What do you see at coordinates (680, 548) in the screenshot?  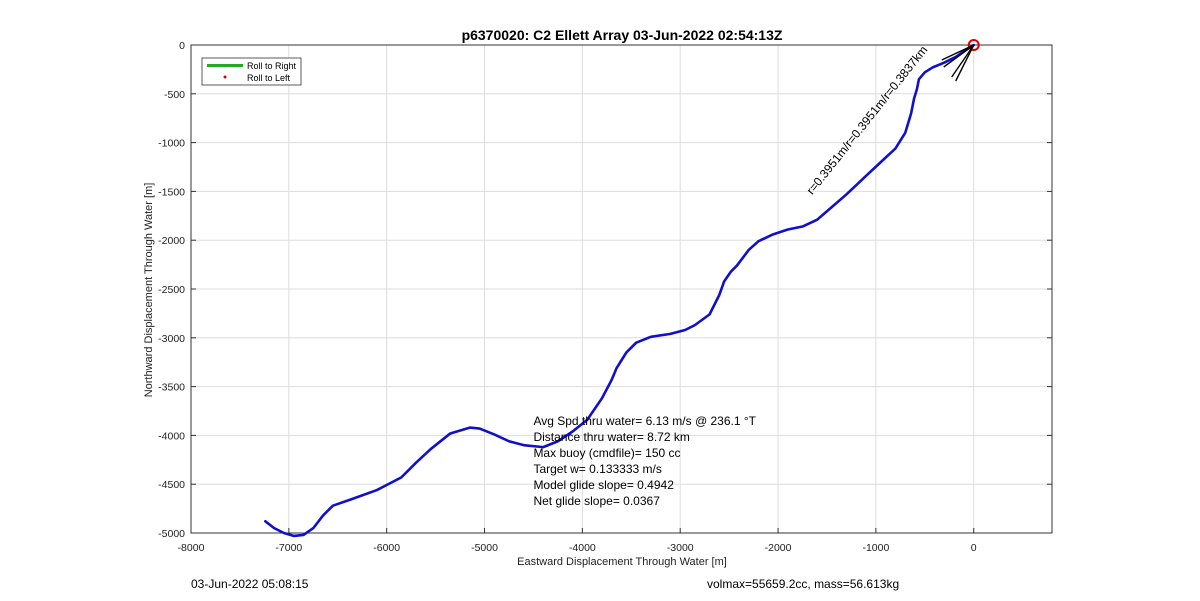 I see `x-tick-label: -3000` at bounding box center [680, 548].